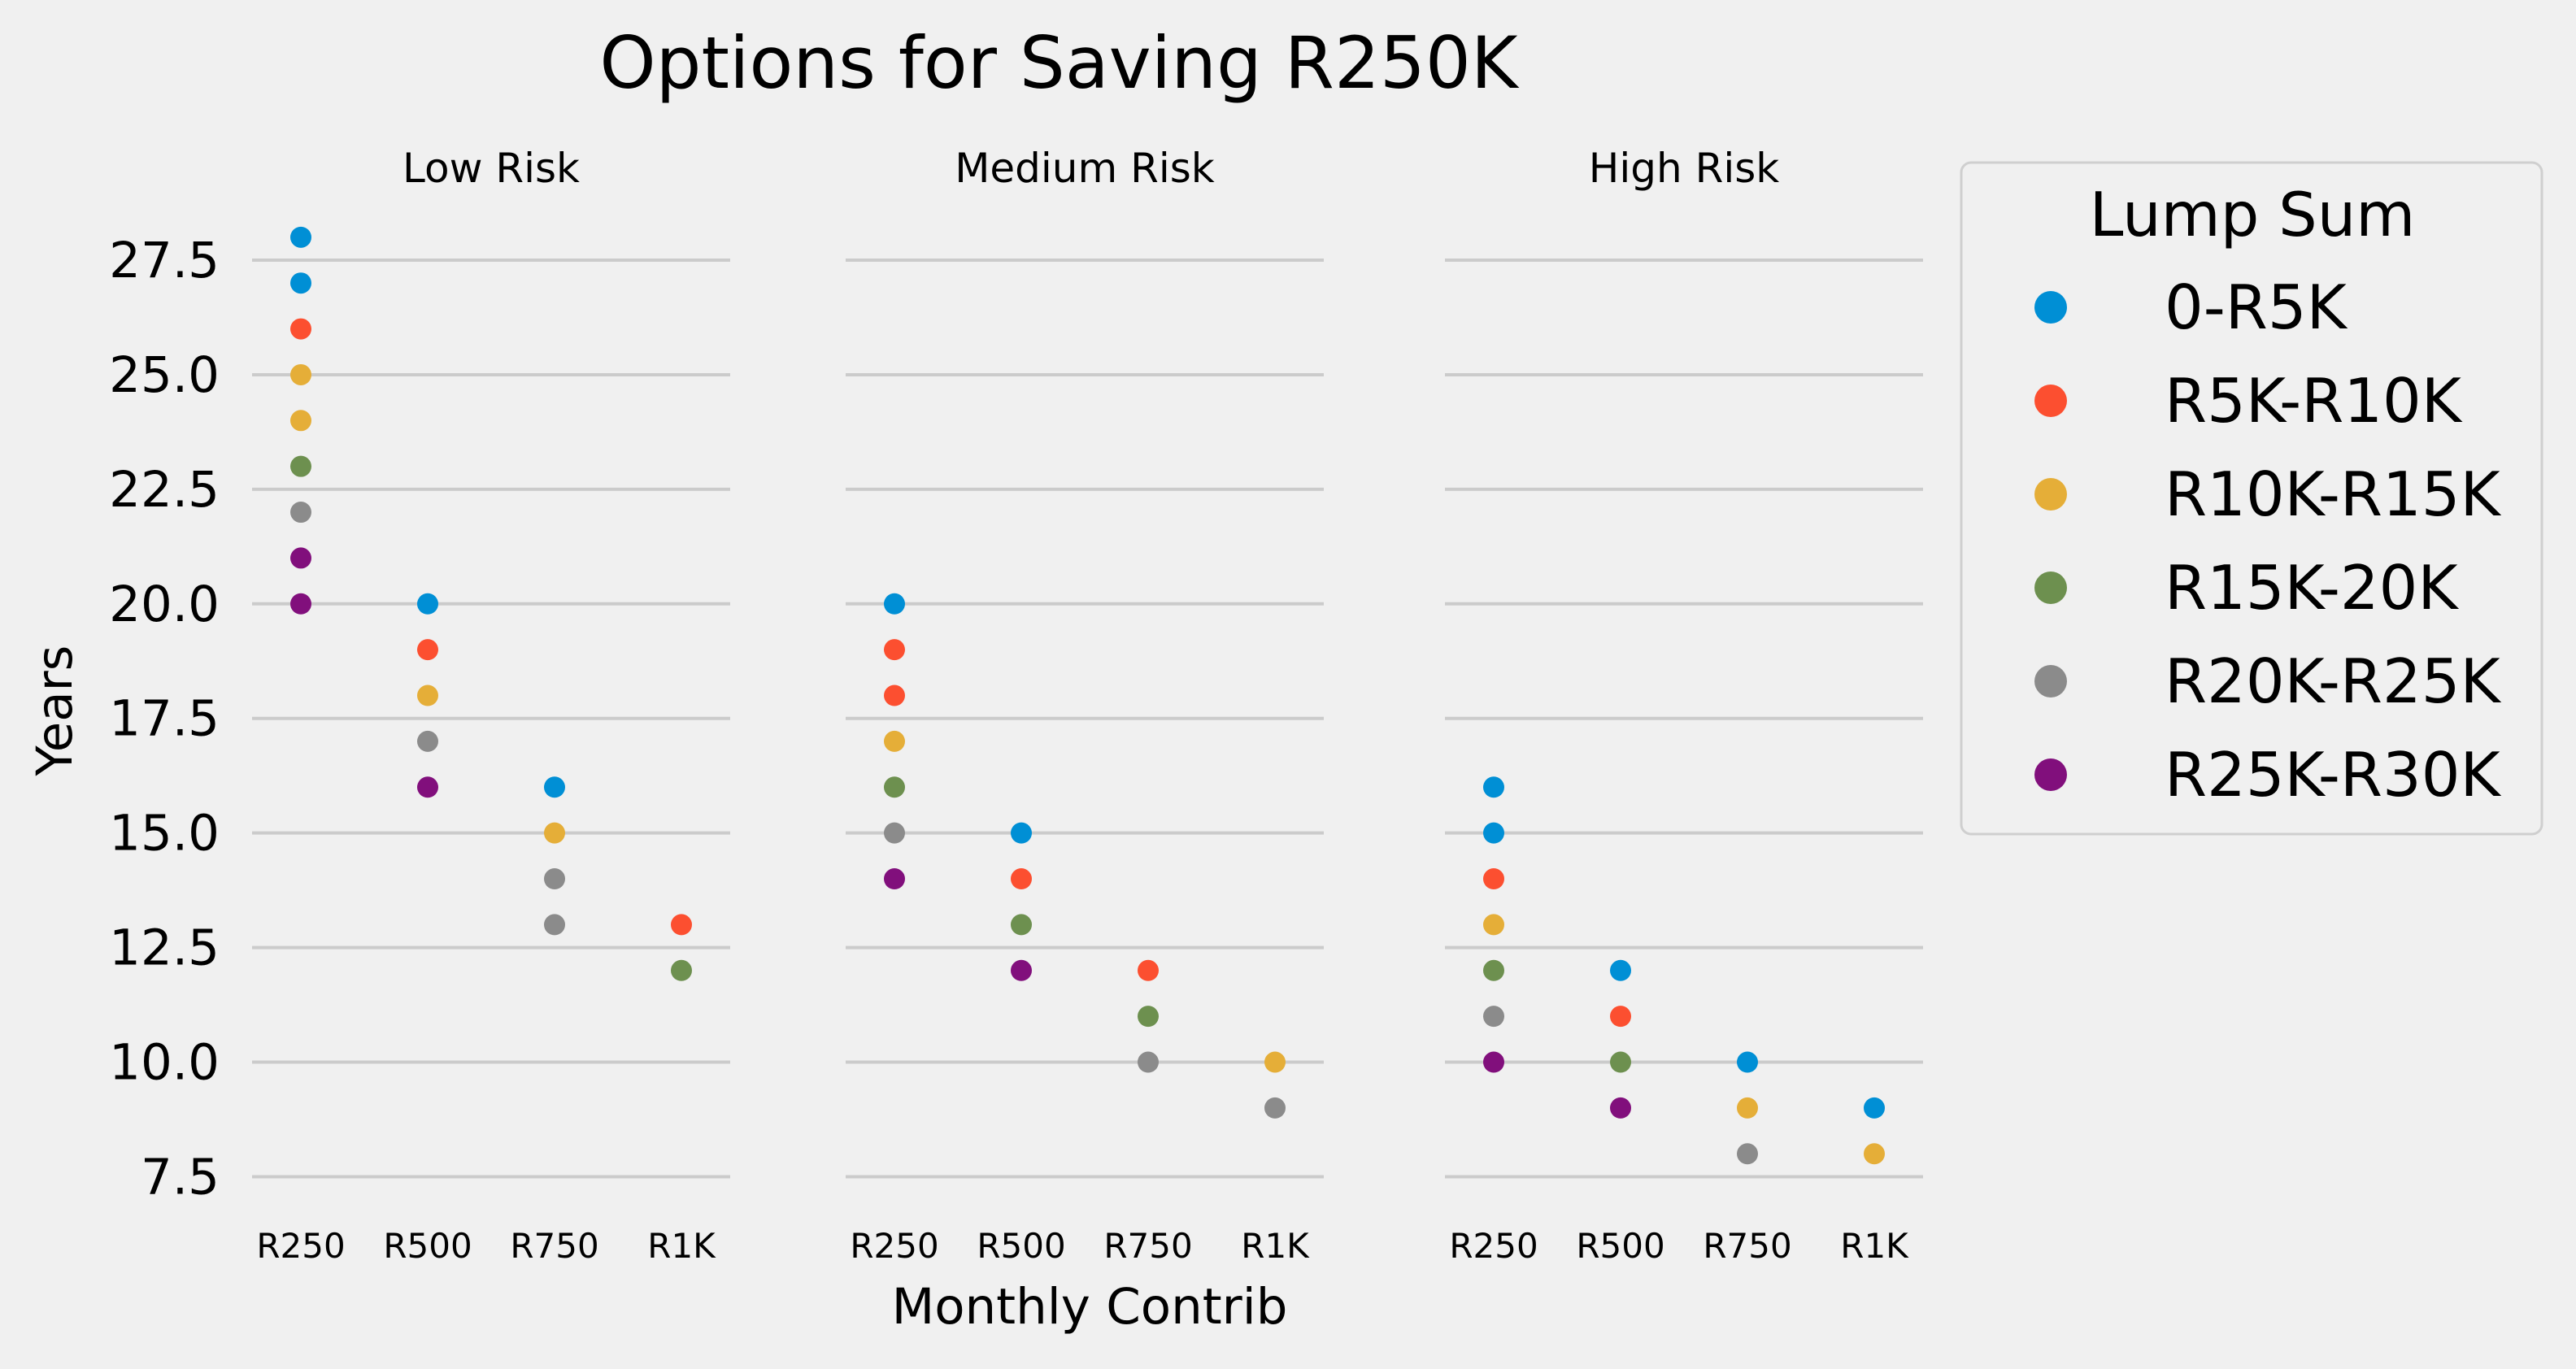  I want to click on legend-label: R25K-R30K, so click(2333, 775).